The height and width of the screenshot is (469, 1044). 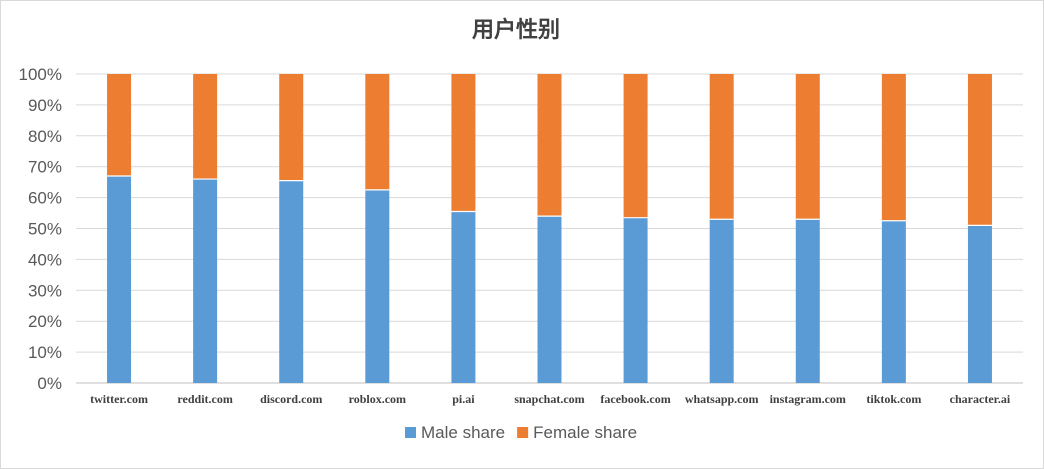 I want to click on bar-female-tiktok-com, so click(x=893, y=147).